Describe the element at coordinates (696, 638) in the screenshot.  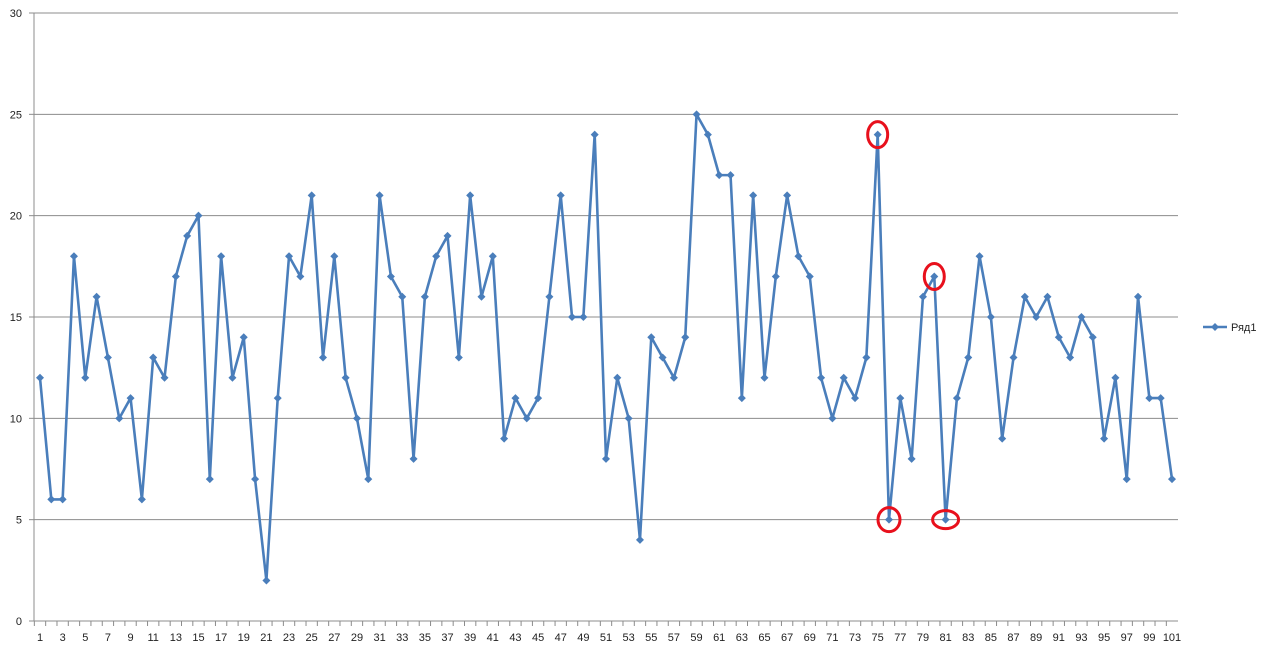
I see `x-tick-label-59: 59` at that location.